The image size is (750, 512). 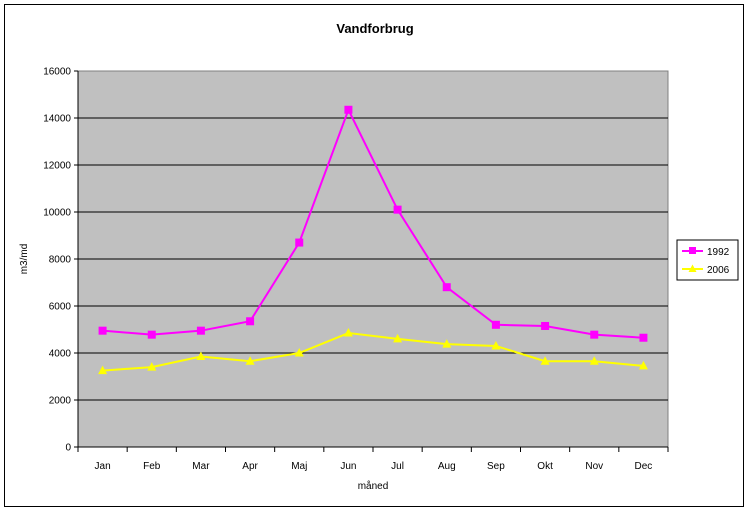 I want to click on x-axis-label: måned, so click(x=373, y=486).